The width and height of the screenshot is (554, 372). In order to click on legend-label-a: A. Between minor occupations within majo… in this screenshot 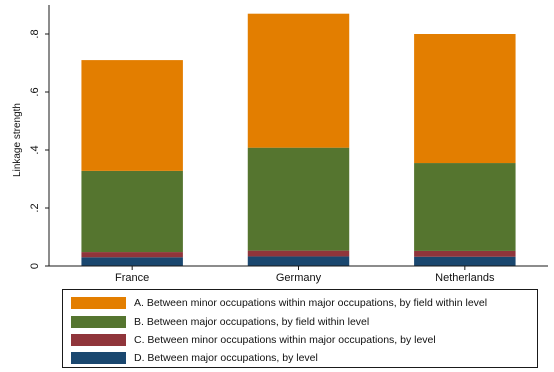, I will do `click(311, 303)`.